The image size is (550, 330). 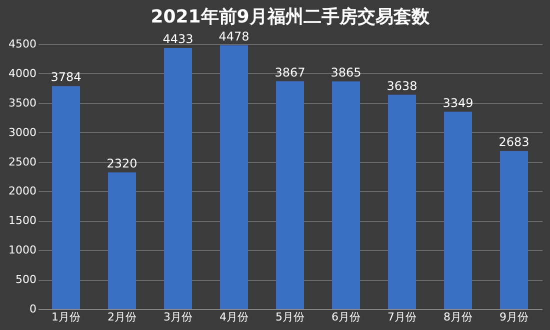 I want to click on data-label: 4478, so click(x=234, y=36).